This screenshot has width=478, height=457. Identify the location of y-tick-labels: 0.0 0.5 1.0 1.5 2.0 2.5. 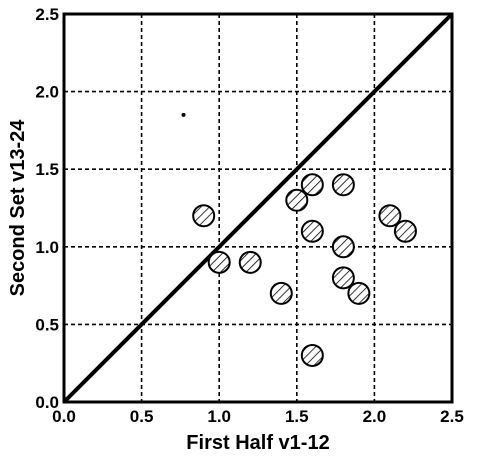
(47, 208).